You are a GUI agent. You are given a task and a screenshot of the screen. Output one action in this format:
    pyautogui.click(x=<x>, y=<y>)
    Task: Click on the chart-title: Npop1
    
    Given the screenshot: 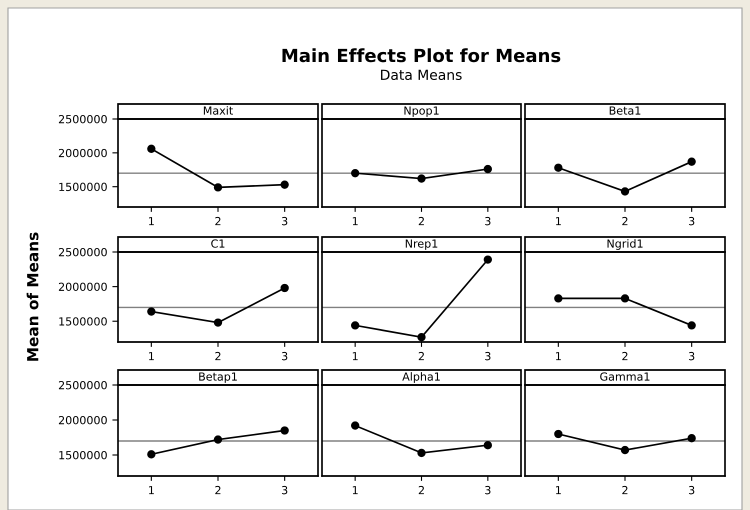 What is the action you would take?
    pyautogui.click(x=421, y=111)
    